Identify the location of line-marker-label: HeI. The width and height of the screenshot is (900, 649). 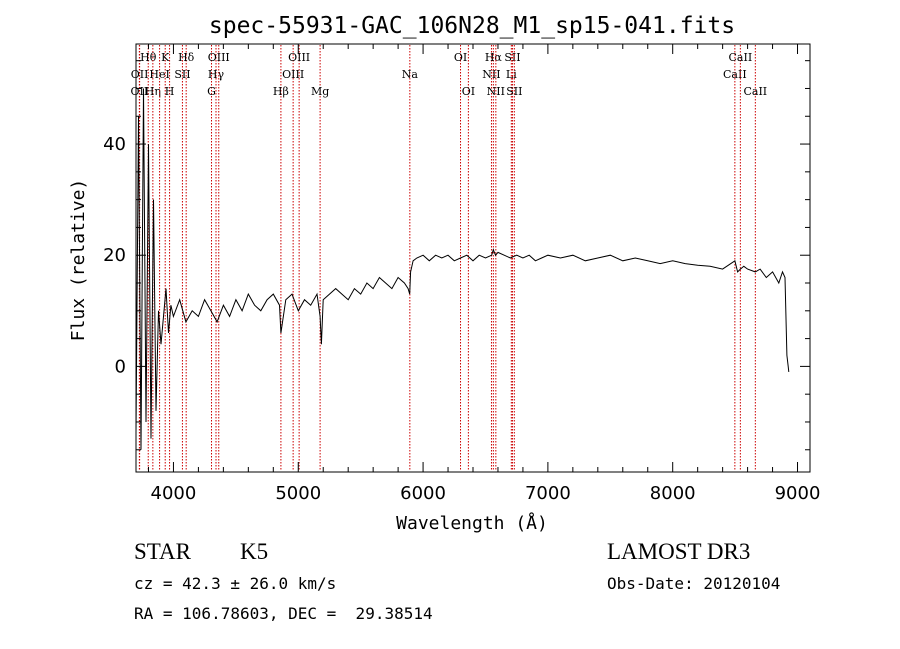
(159, 74).